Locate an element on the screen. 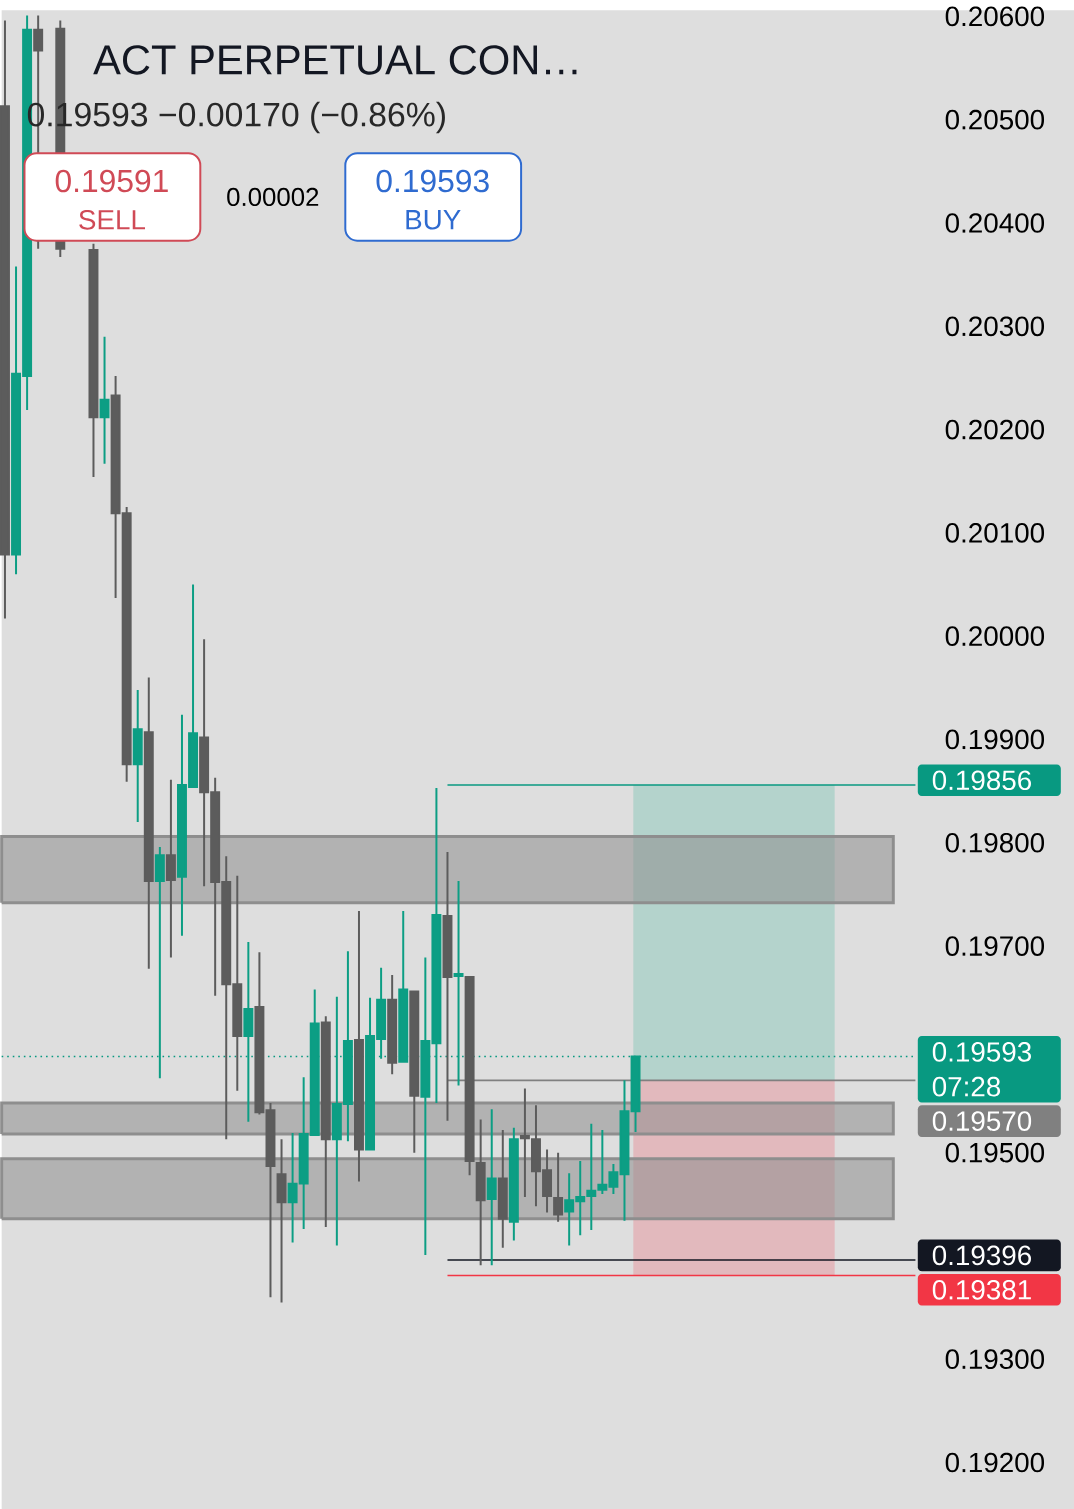 The height and width of the screenshot is (1509, 1074). y-tick-label: 0.20300 is located at coordinates (994, 326).